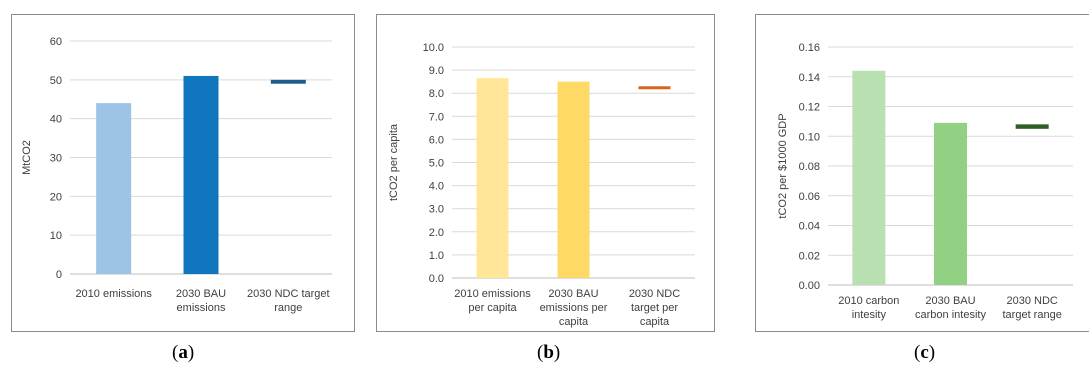 This screenshot has width=1089, height=372. Describe the element at coordinates (809, 137) in the screenshot. I see `y-tick-label: 0.10` at that location.